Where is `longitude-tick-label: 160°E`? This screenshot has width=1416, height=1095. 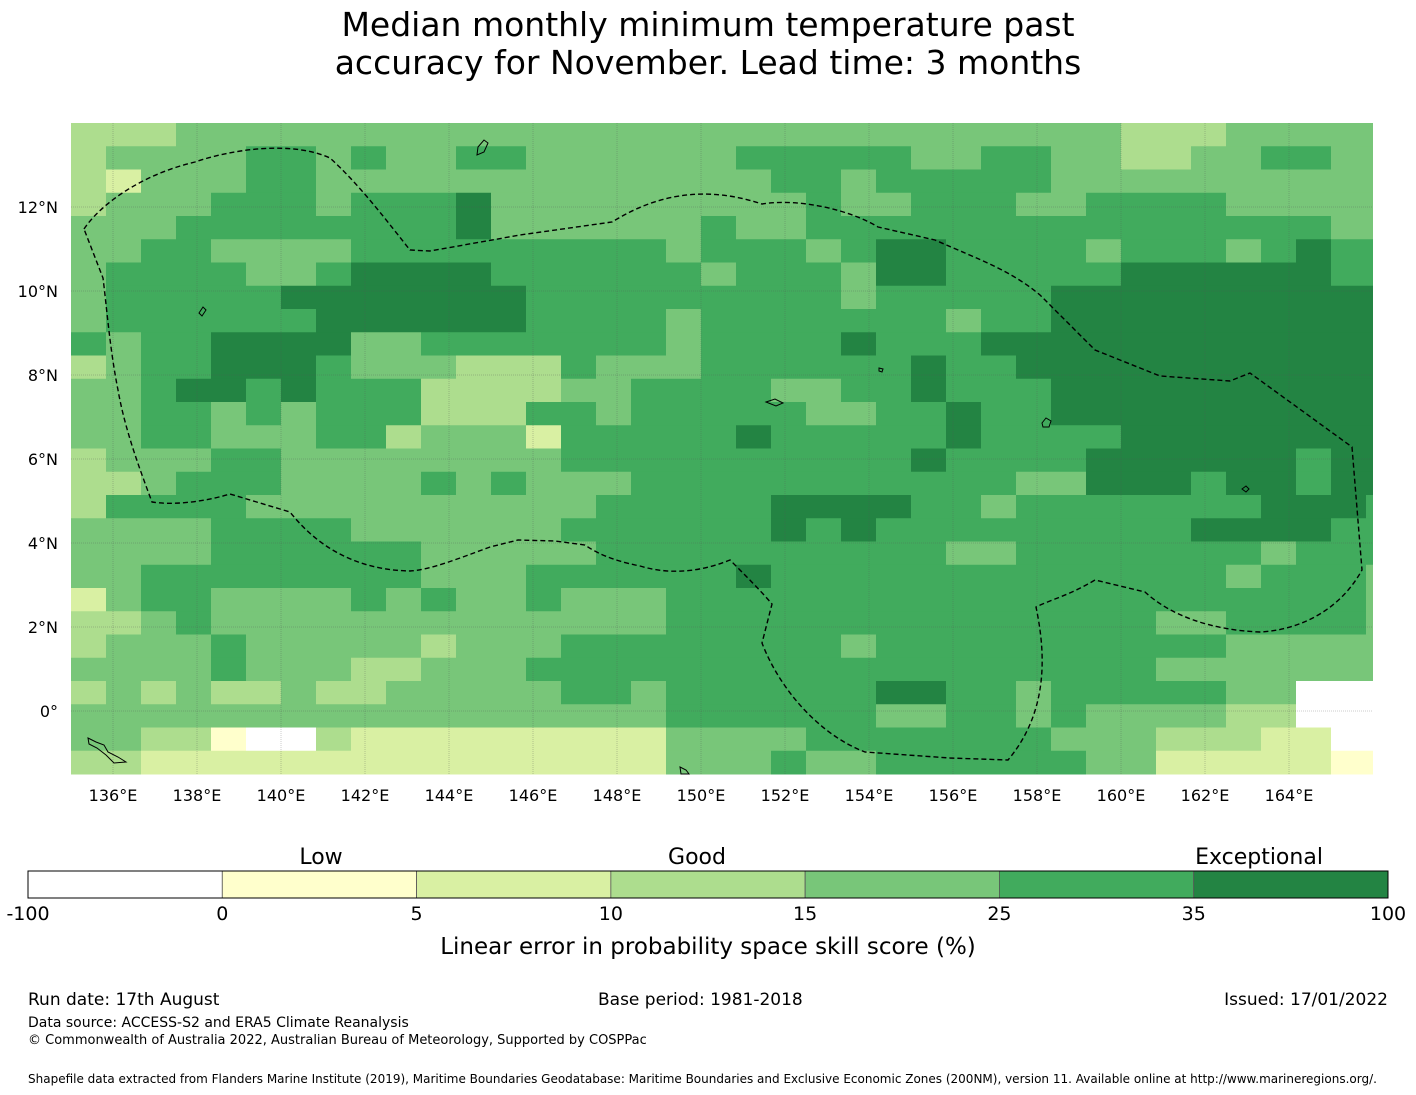
longitude-tick-label: 160°E is located at coordinates (1121, 795).